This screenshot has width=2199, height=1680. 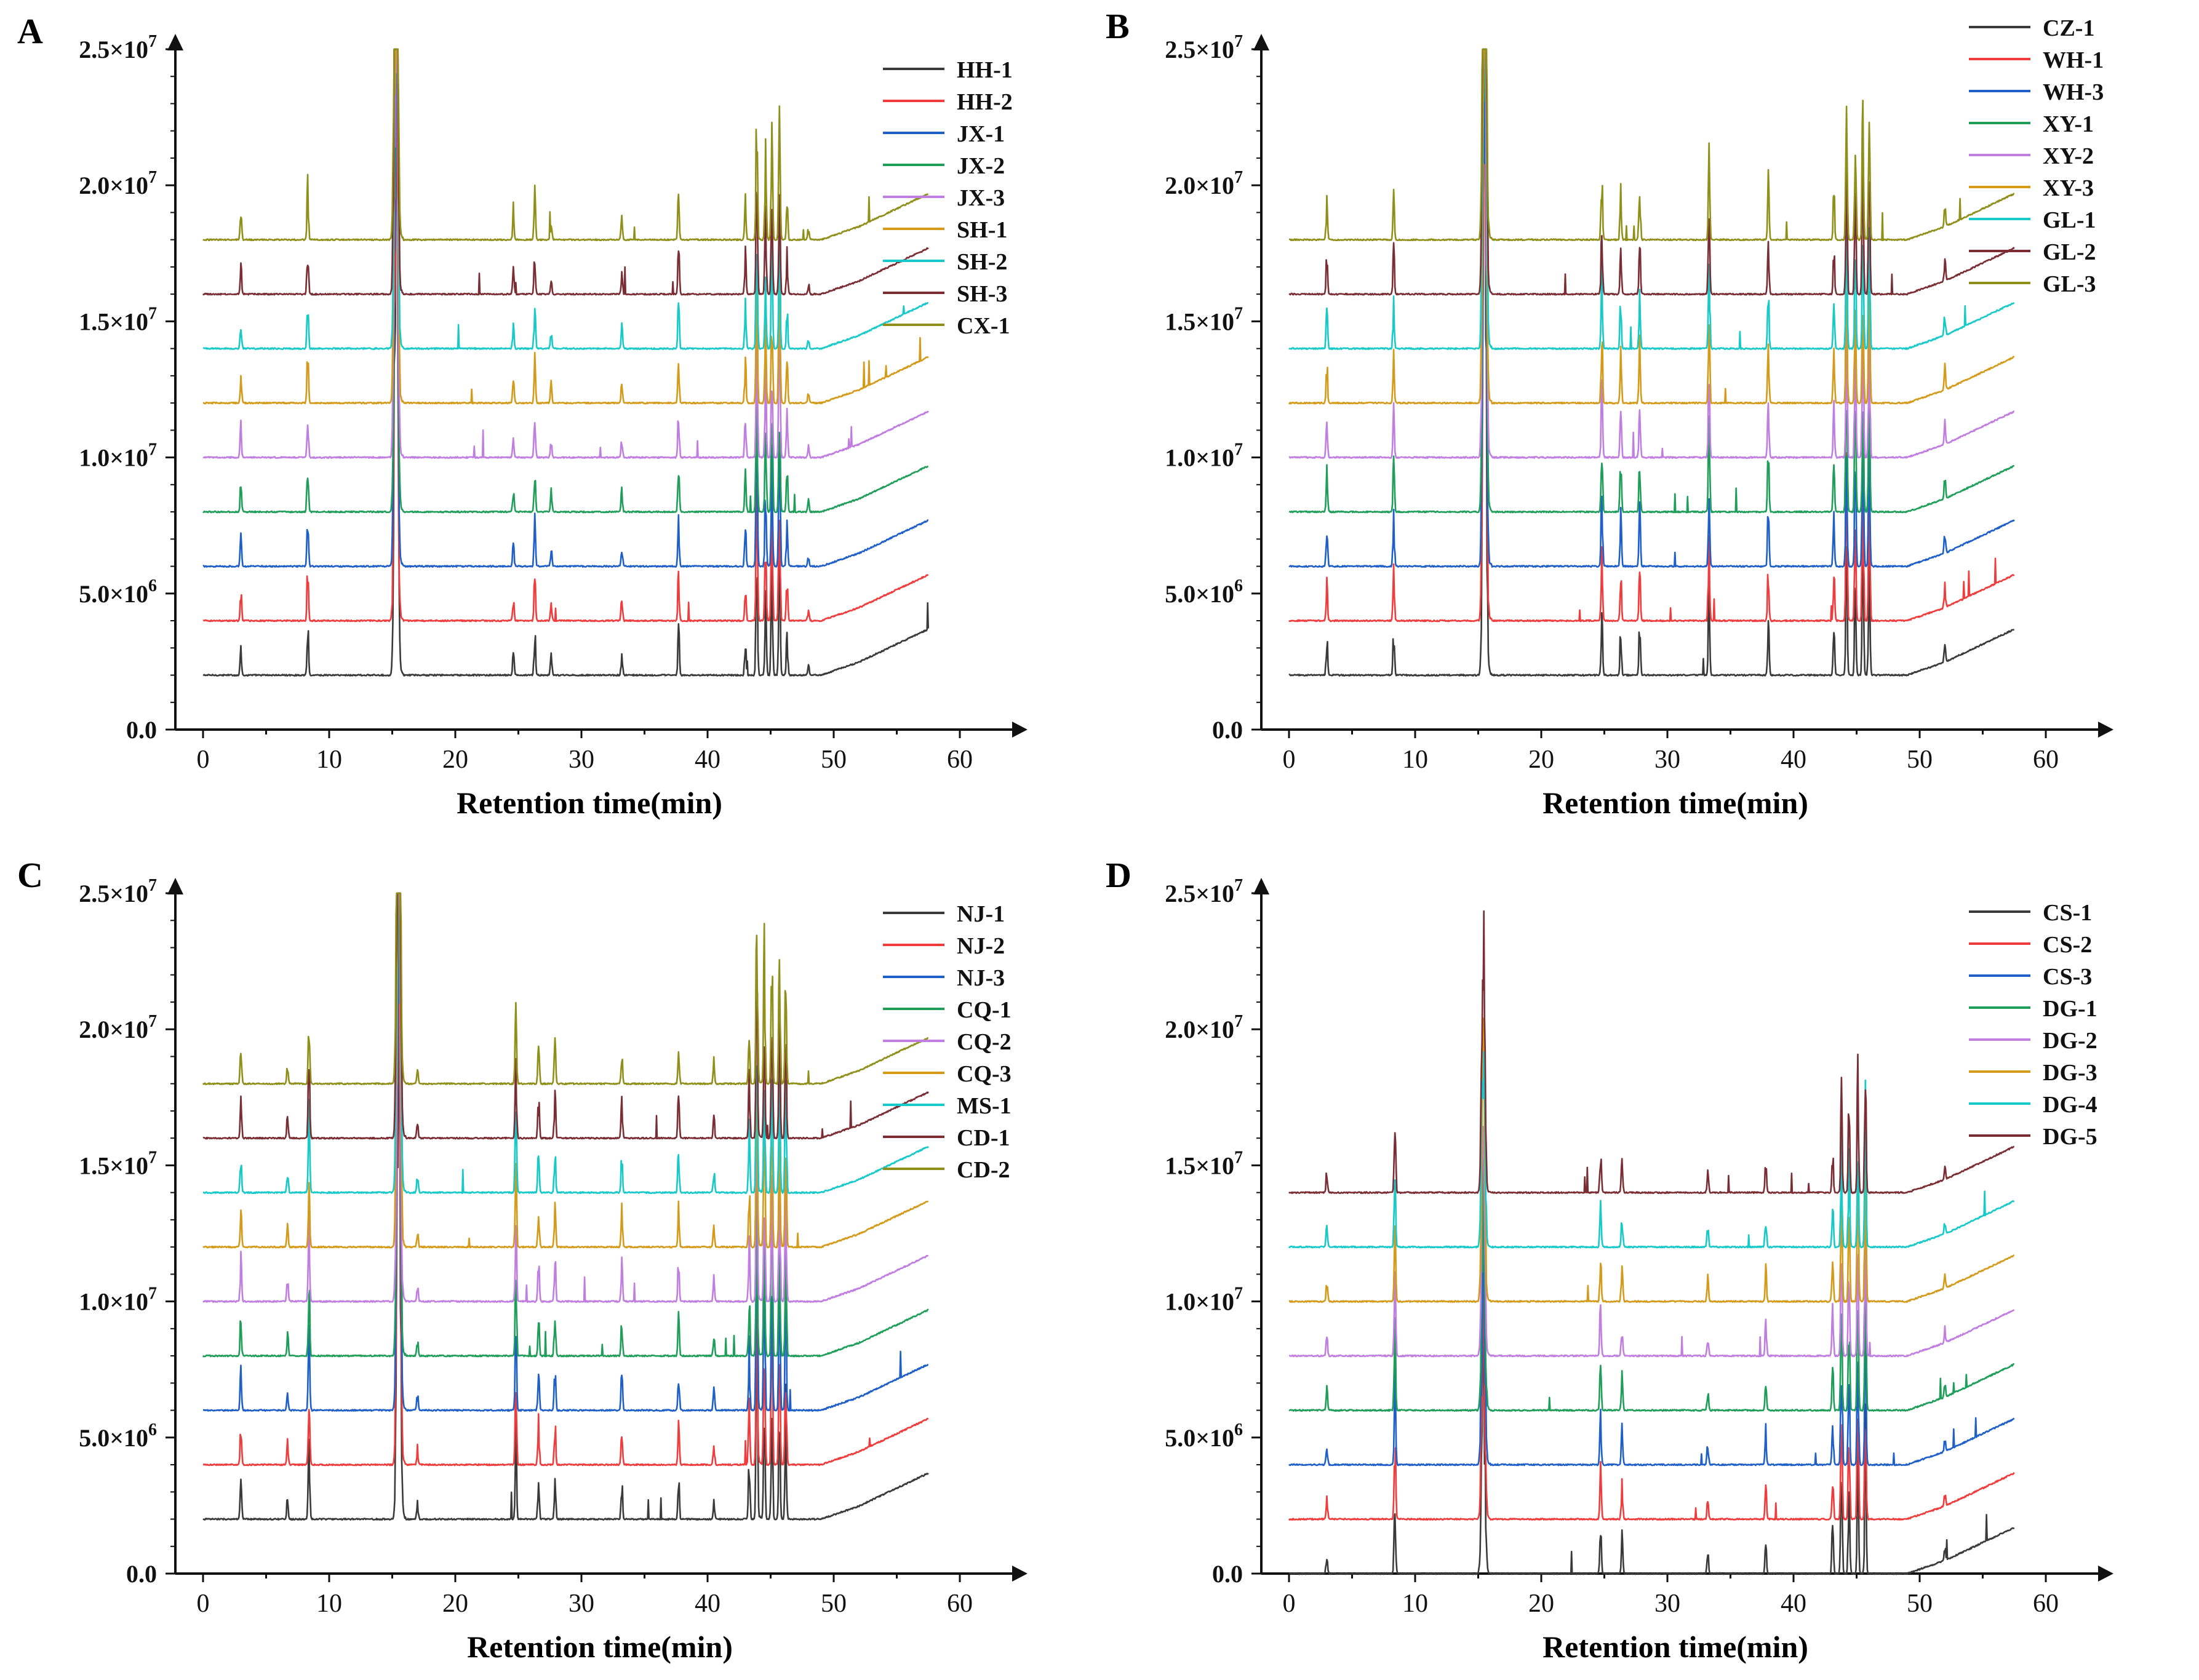 What do you see at coordinates (1118, 875) in the screenshot?
I see `panel-label: D` at bounding box center [1118, 875].